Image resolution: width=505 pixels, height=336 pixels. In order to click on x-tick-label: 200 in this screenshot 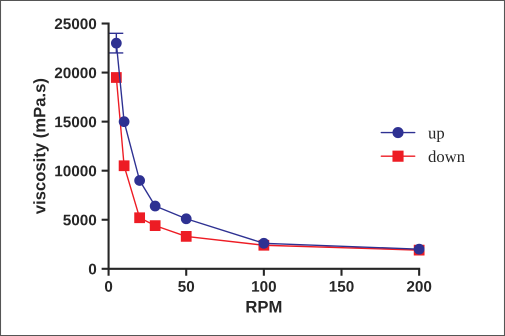, I will do `click(419, 286)`.